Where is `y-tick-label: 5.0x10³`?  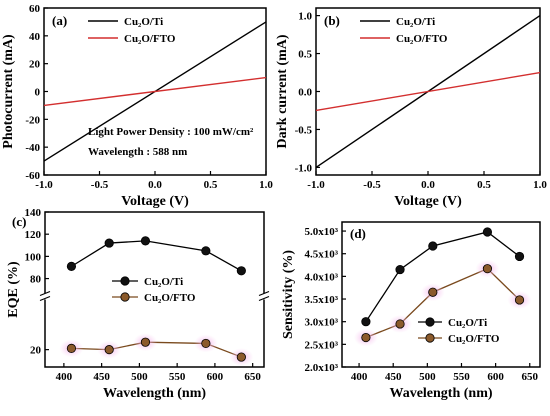
y-tick-label: 5.0x10³ is located at coordinates (321, 232).